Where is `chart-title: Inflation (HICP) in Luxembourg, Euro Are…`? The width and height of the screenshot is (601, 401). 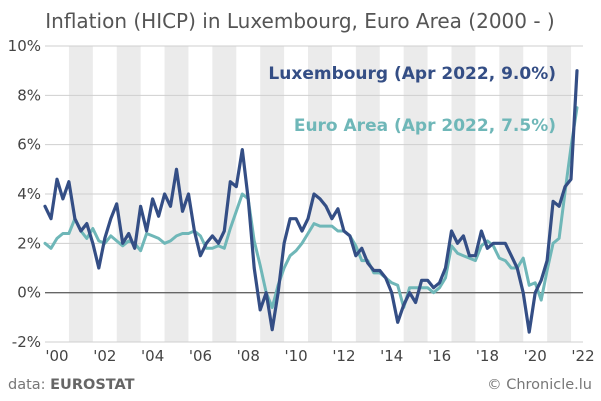 chart-title: Inflation (HICP) in Luxembourg, Euro Are… is located at coordinates (299, 21).